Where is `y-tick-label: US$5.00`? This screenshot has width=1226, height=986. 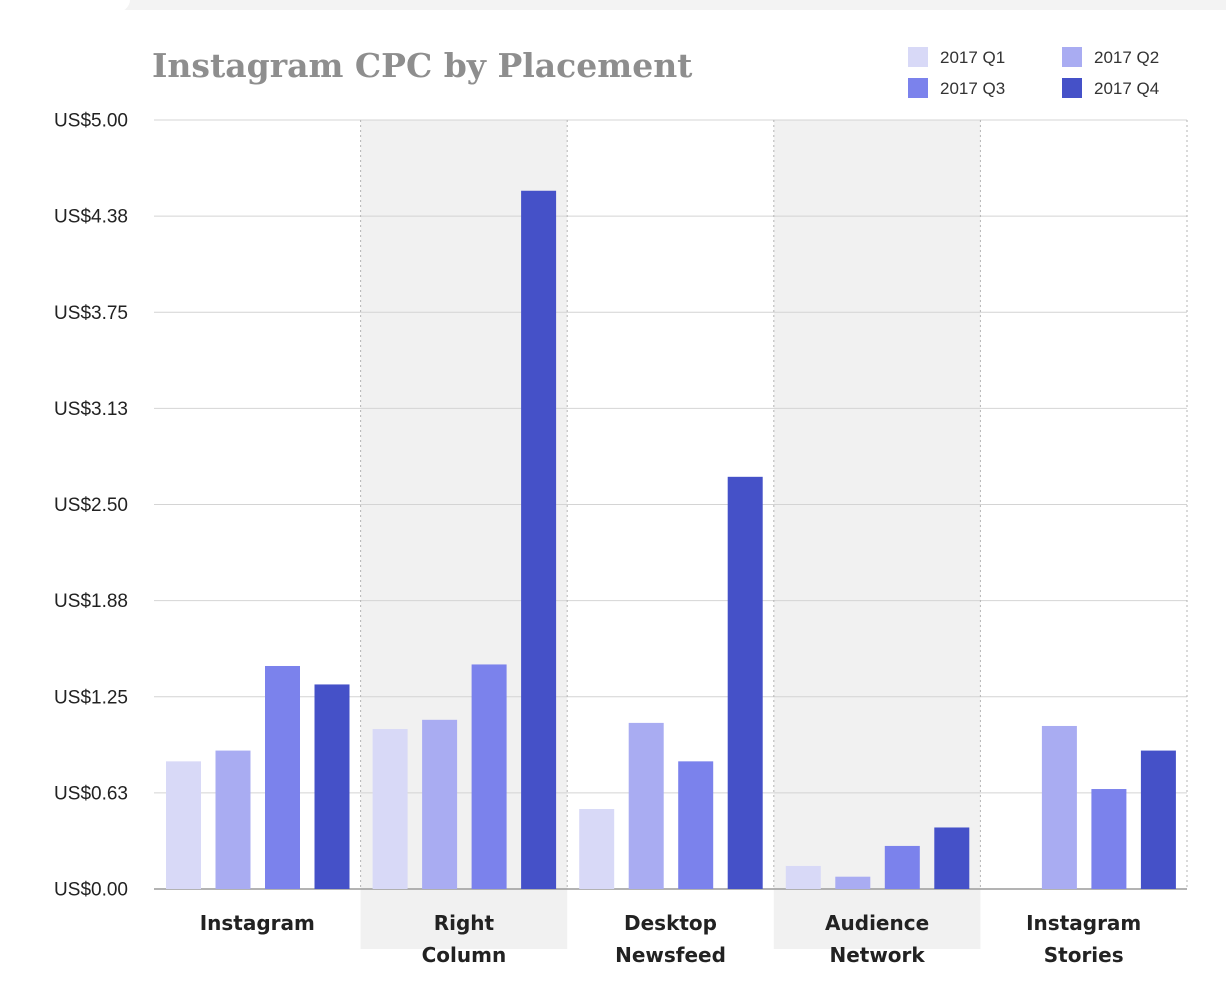
y-tick-label: US$5.00 is located at coordinates (91, 121).